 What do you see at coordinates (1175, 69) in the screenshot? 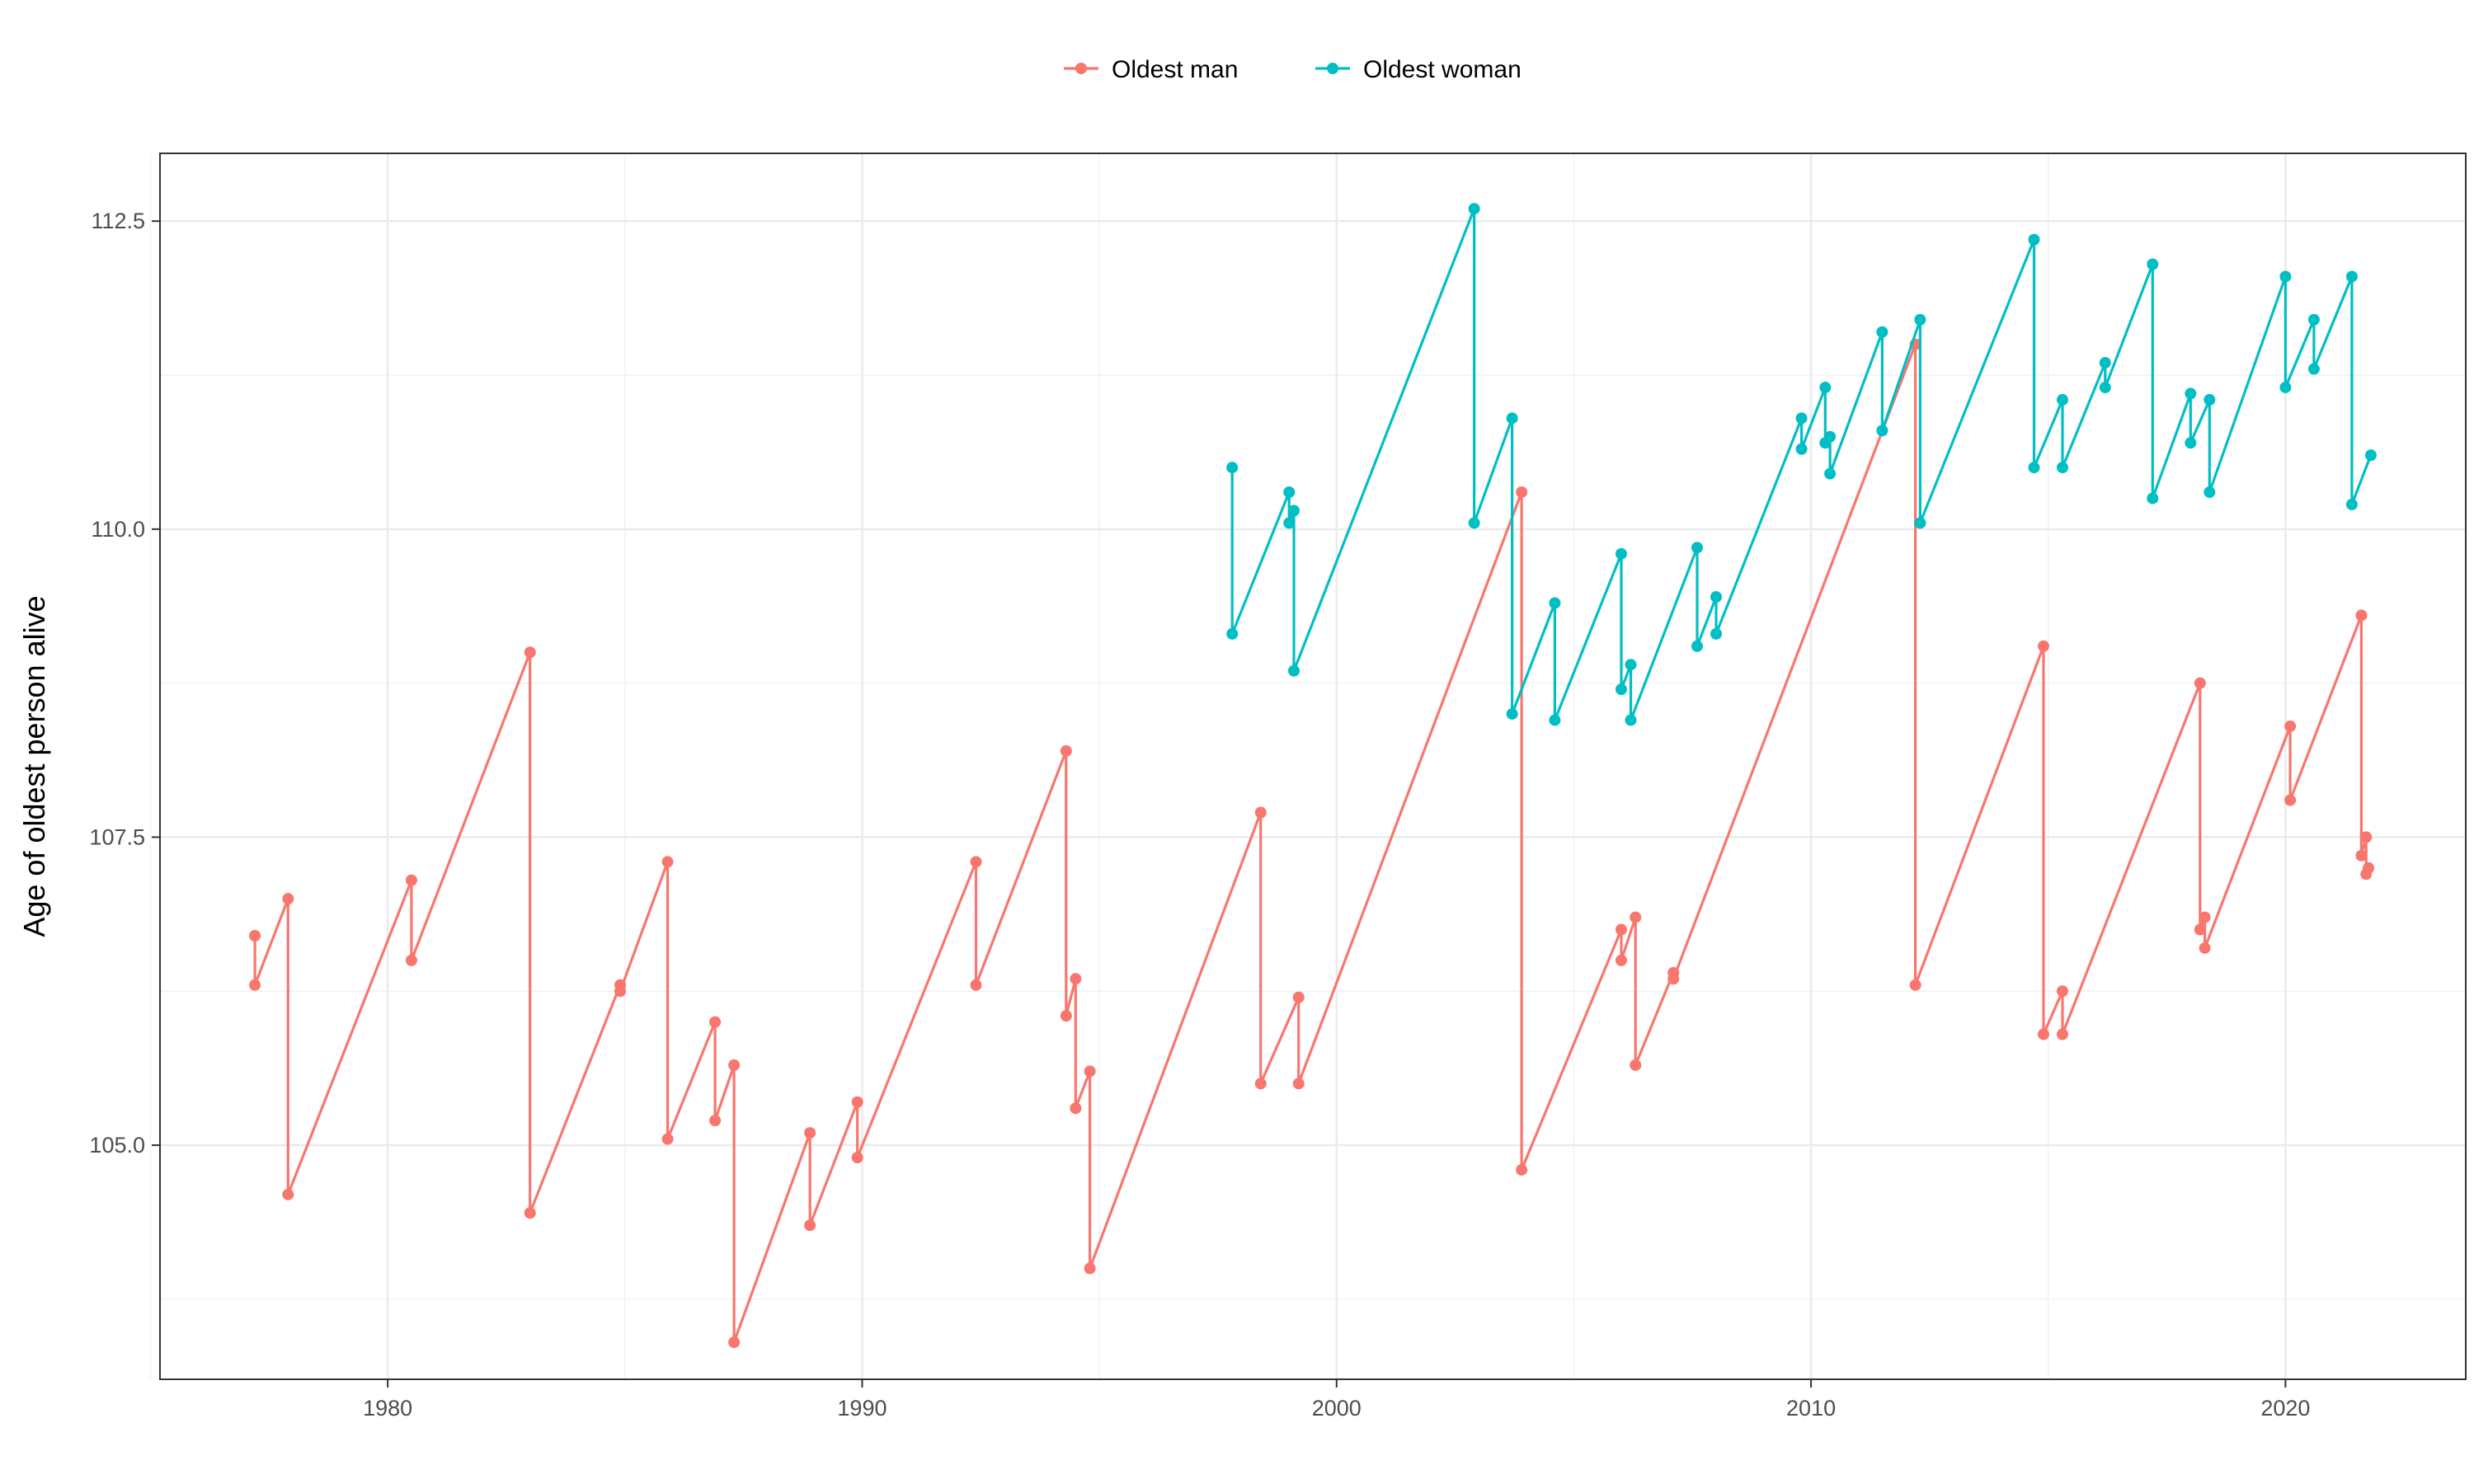
I see `legend-label: Oldest man` at bounding box center [1175, 69].